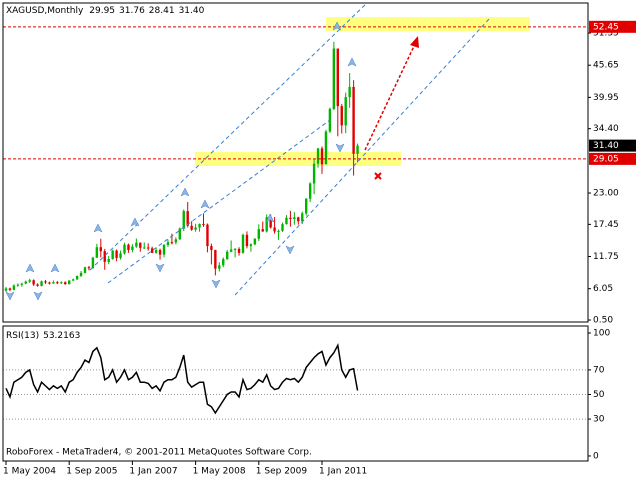 The width and height of the screenshot is (640, 480). What do you see at coordinates (414, 42) in the screenshot?
I see `arrow-head` at bounding box center [414, 42].